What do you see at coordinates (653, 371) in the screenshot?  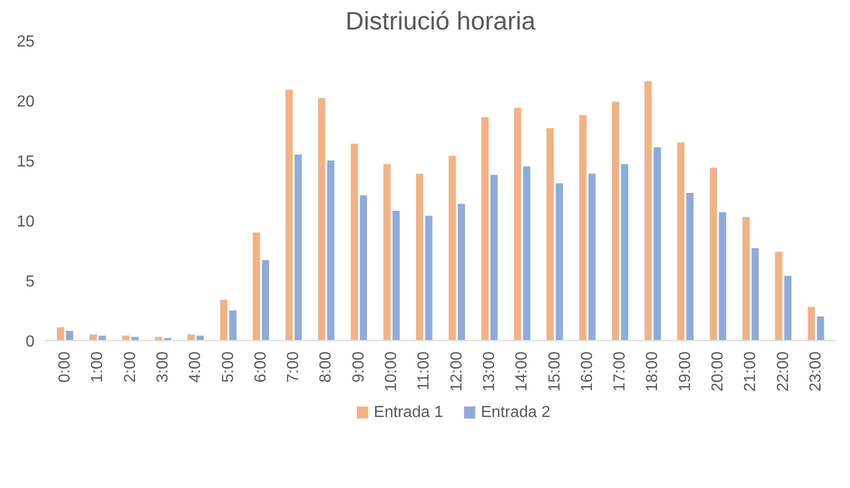 I see `x-tick-label: 18:00` at bounding box center [653, 371].